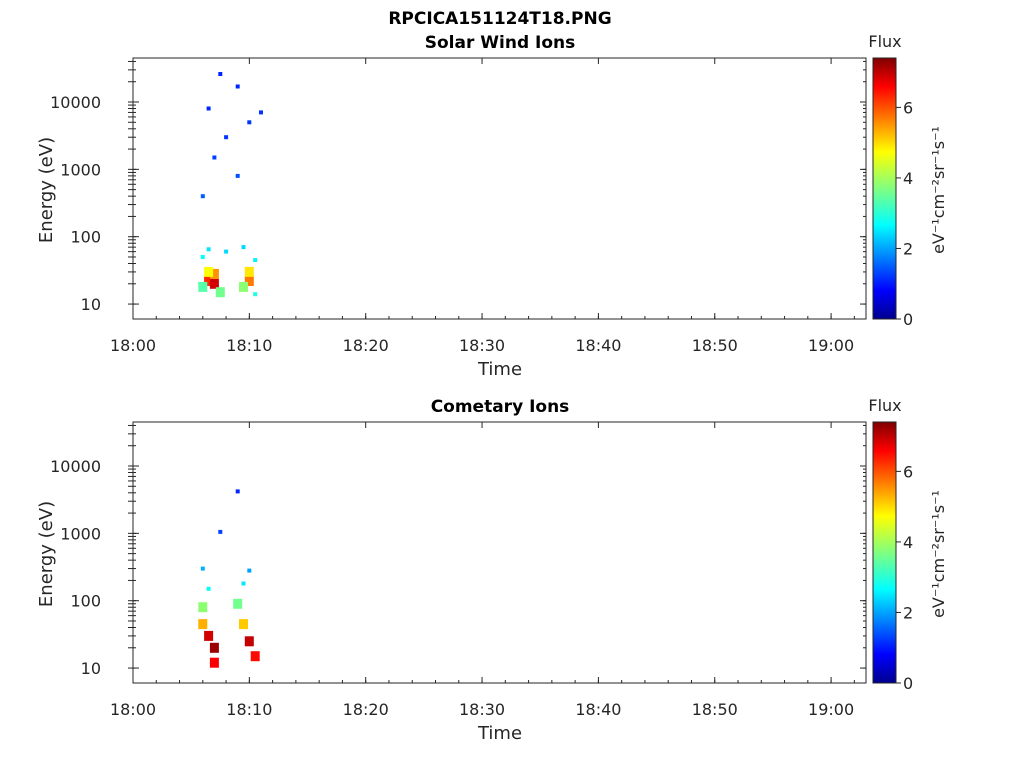  I want to click on panel-title: Cometary Ions, so click(500, 407).